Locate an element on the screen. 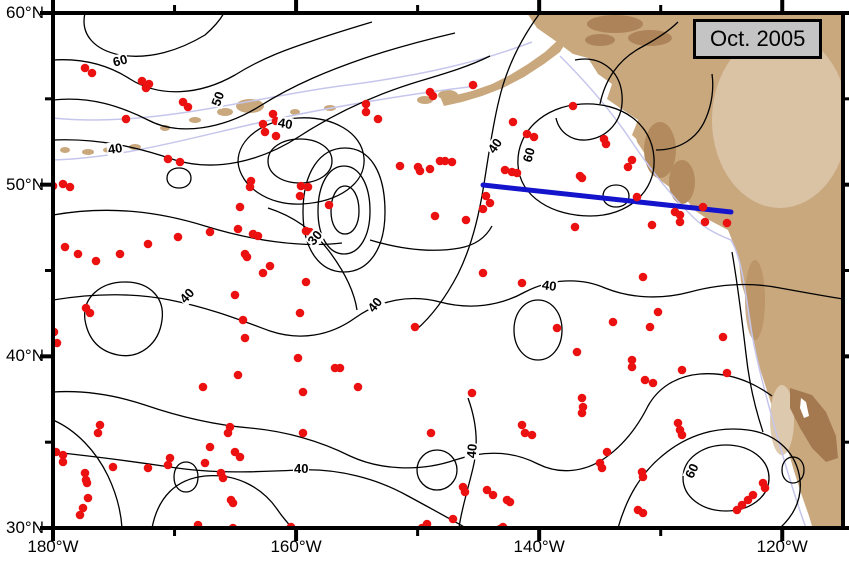  lon-tick-label: 160°W is located at coordinates (296, 546).